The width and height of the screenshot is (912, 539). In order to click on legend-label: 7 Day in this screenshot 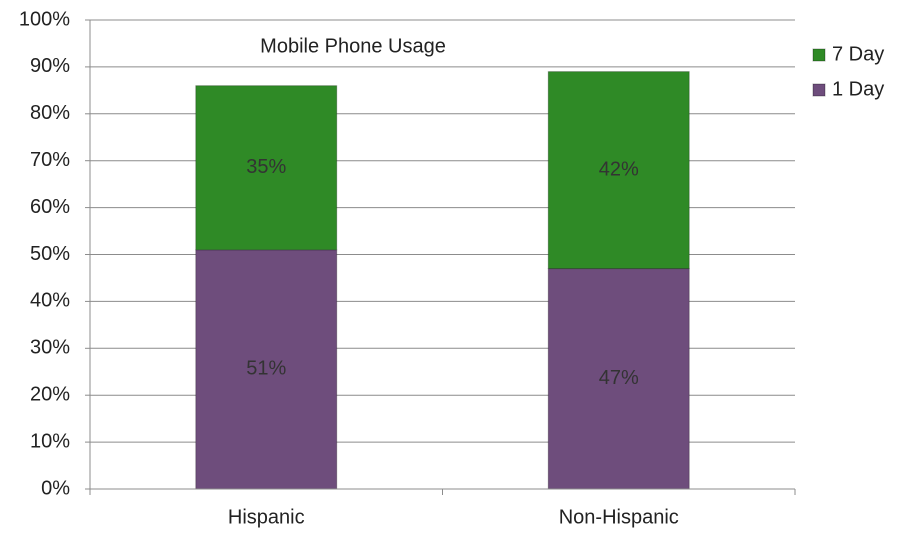, I will do `click(858, 54)`.